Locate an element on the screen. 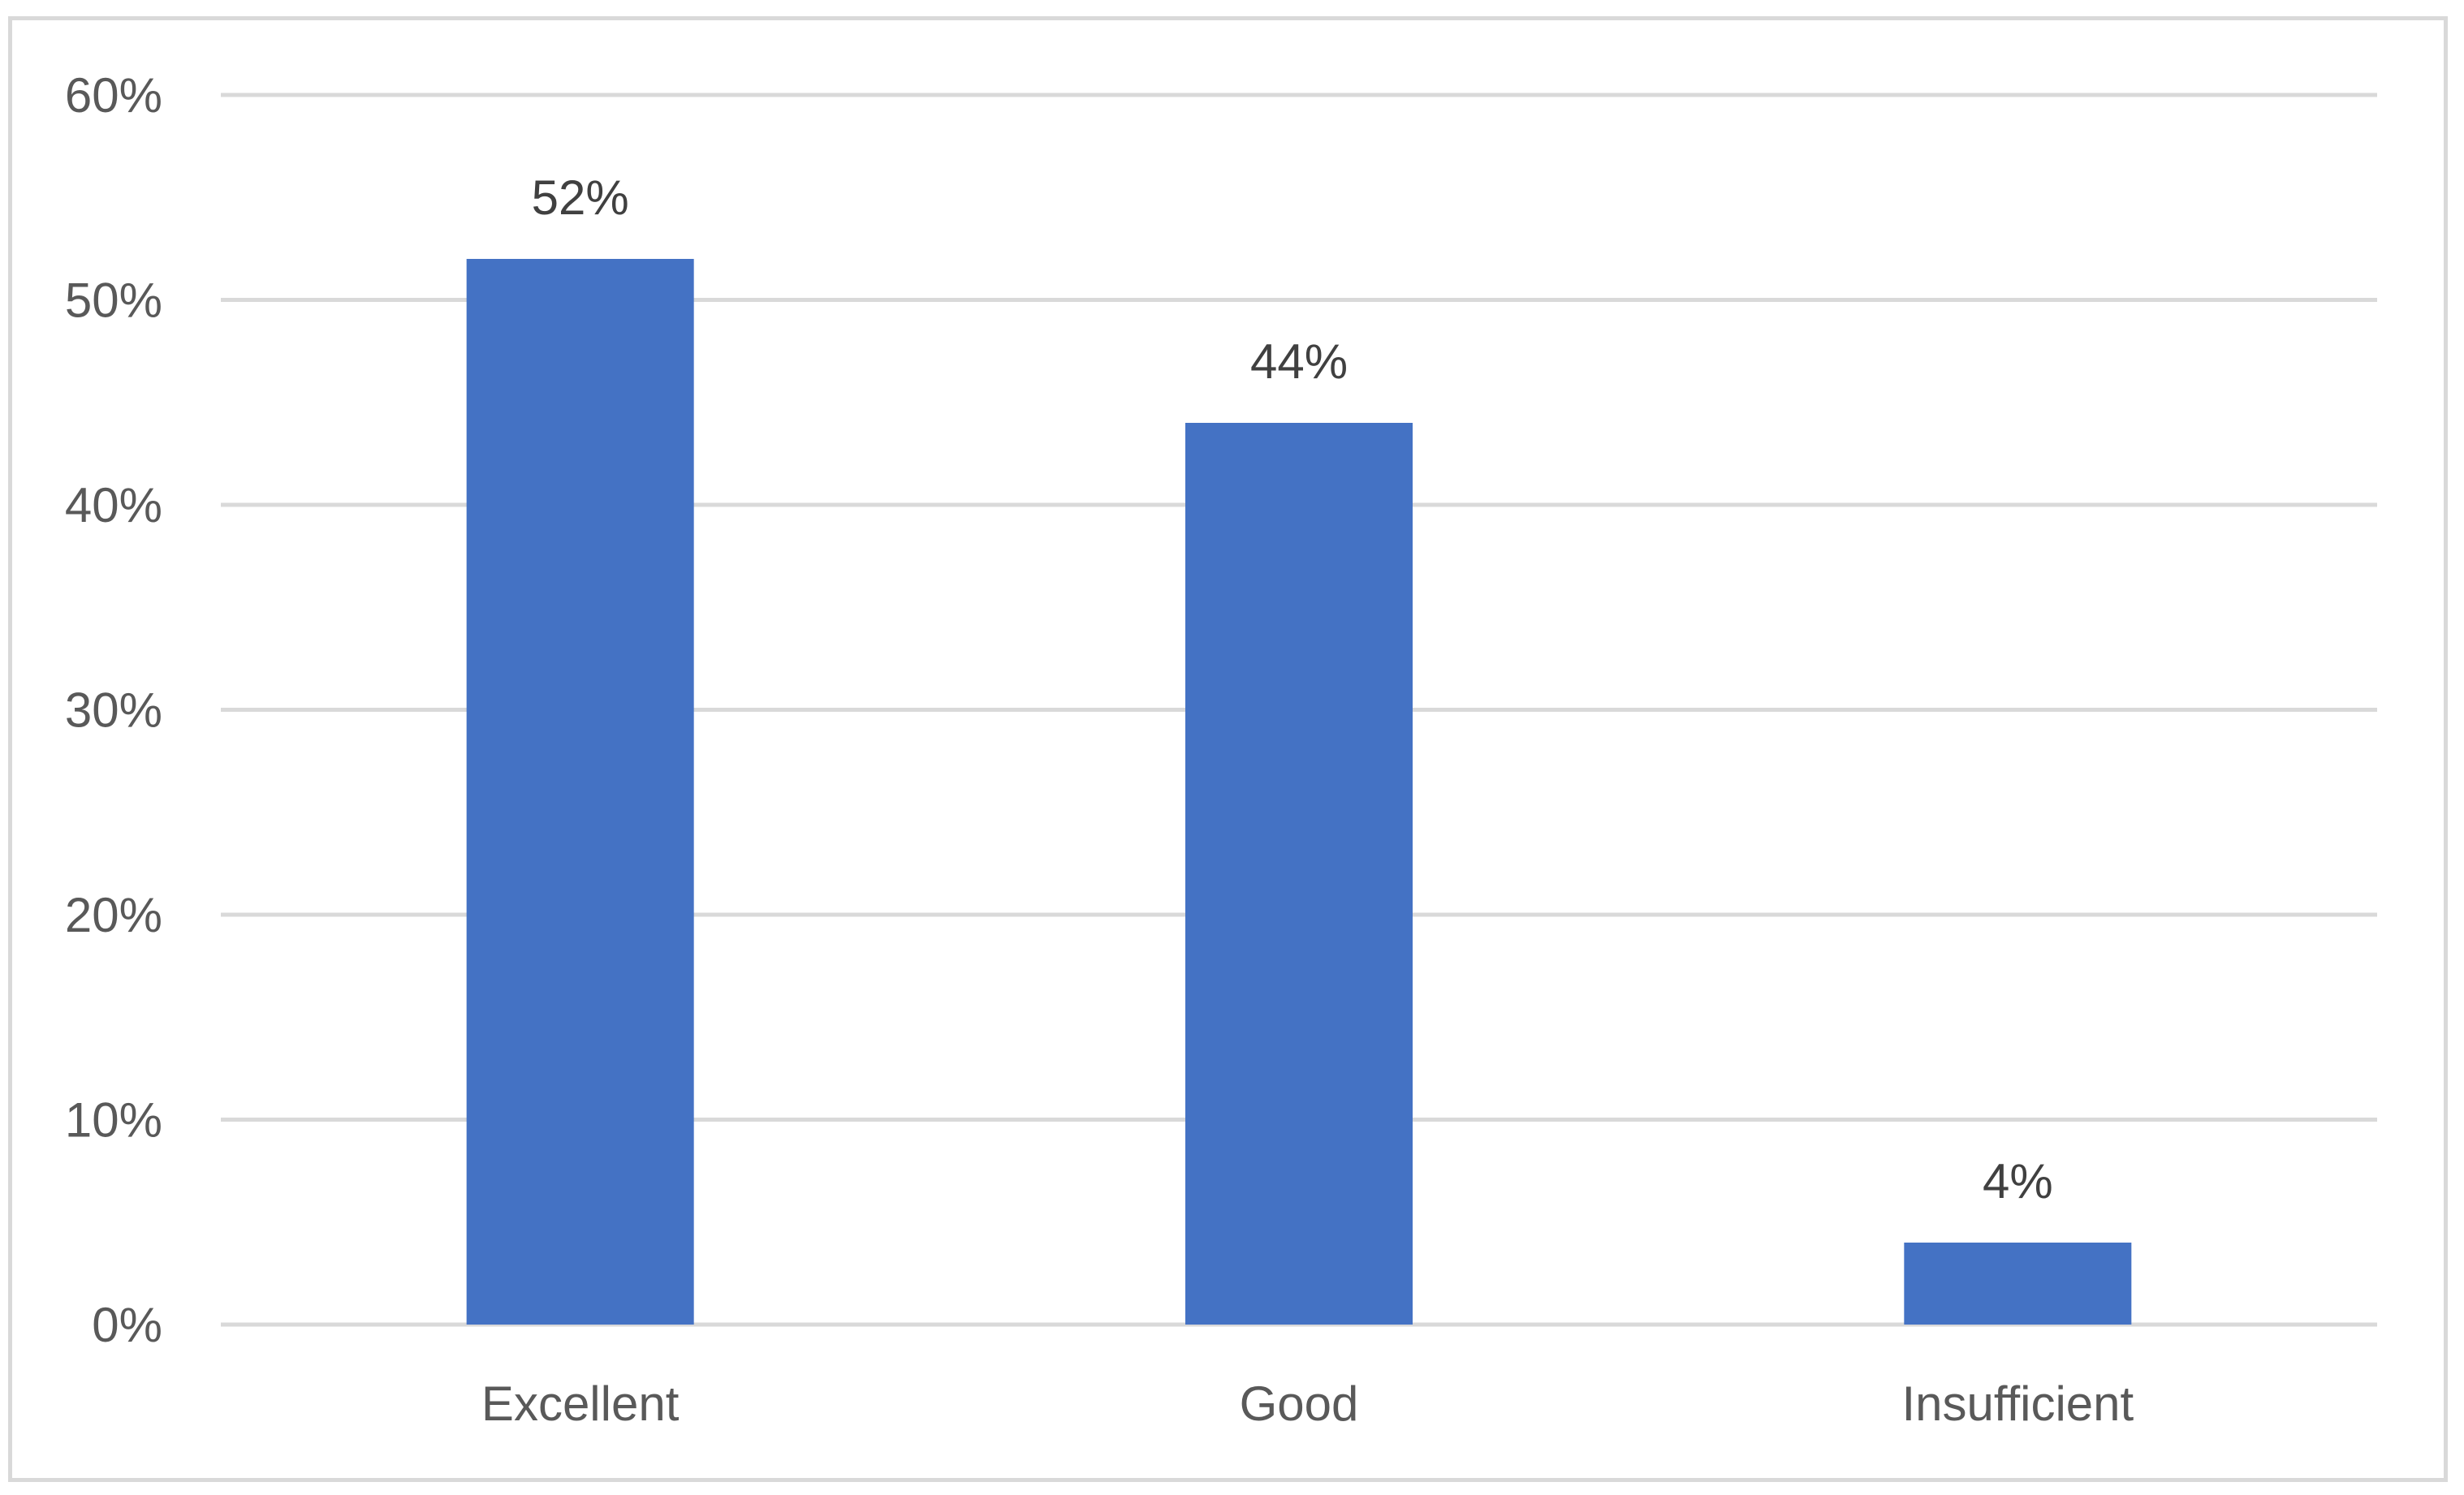 The image size is (2464, 1495). y-axis-tick-labels: 0% 10% 20% 30% 40% 50% 60% is located at coordinates (113, 710).